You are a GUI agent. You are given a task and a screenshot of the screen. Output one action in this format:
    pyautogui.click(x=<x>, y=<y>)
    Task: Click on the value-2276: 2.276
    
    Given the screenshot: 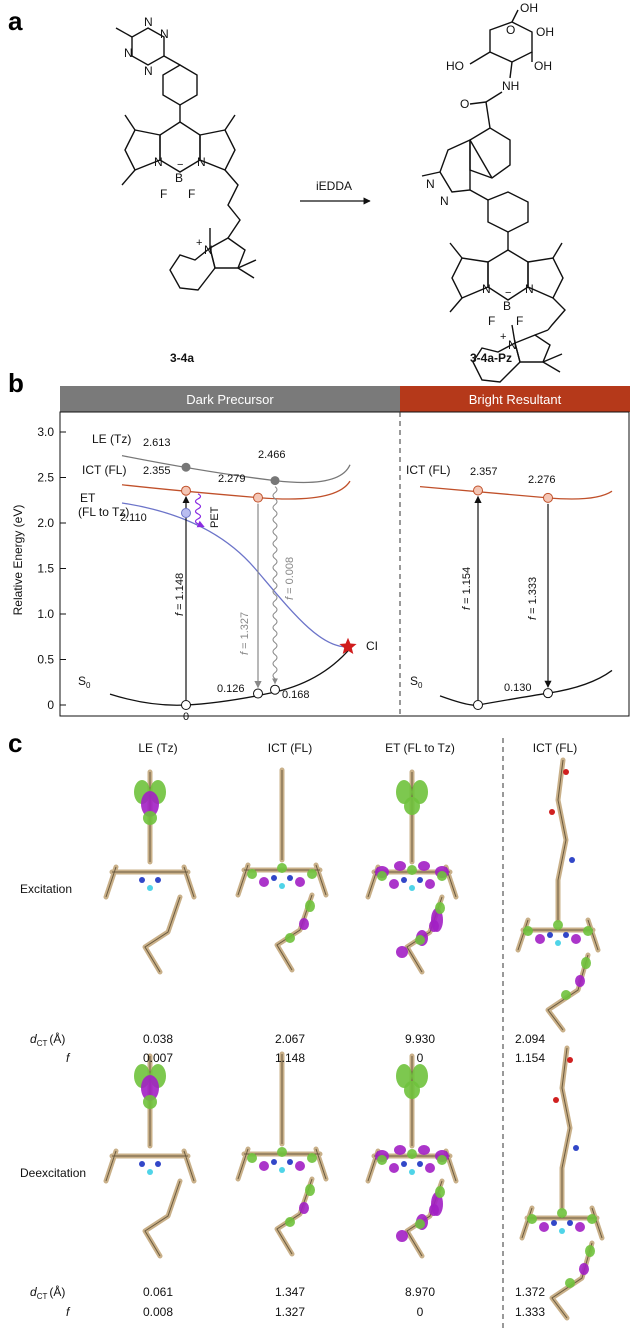 What is the action you would take?
    pyautogui.click(x=542, y=480)
    